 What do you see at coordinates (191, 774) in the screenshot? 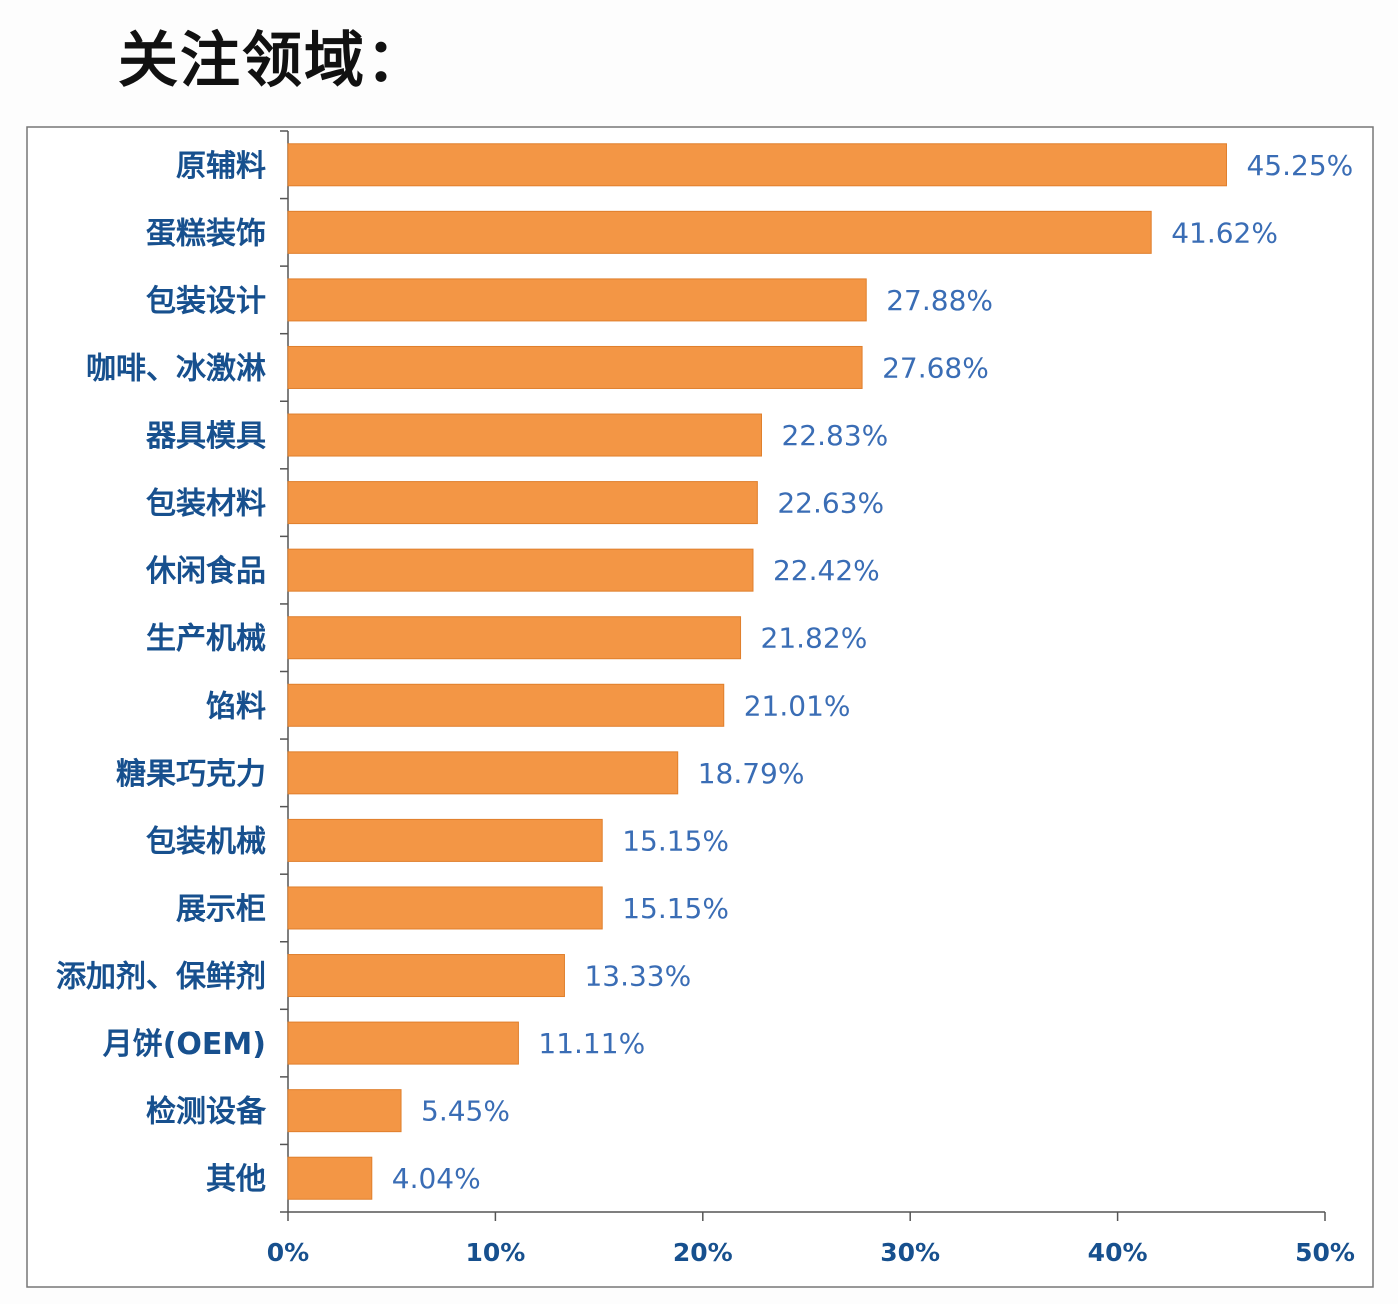
I see `category-label: 糖果巧克力` at bounding box center [191, 774].